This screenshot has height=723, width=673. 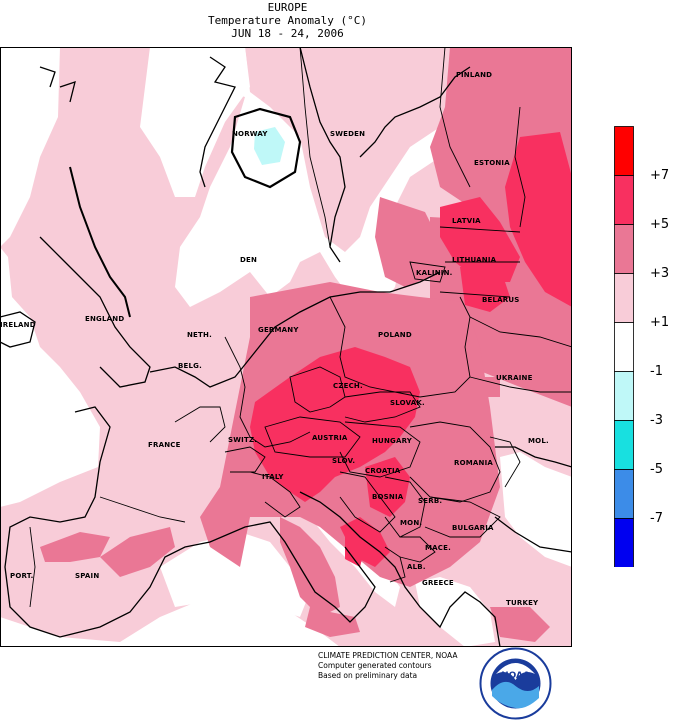 I want to click on label-moldova: MOL., so click(x=538, y=441).